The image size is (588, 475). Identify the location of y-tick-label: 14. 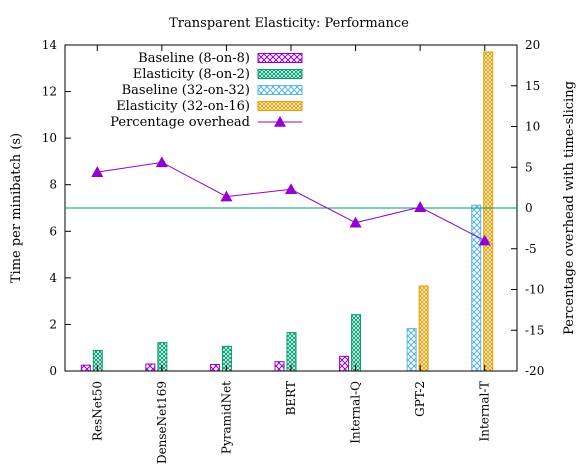
(50, 45).